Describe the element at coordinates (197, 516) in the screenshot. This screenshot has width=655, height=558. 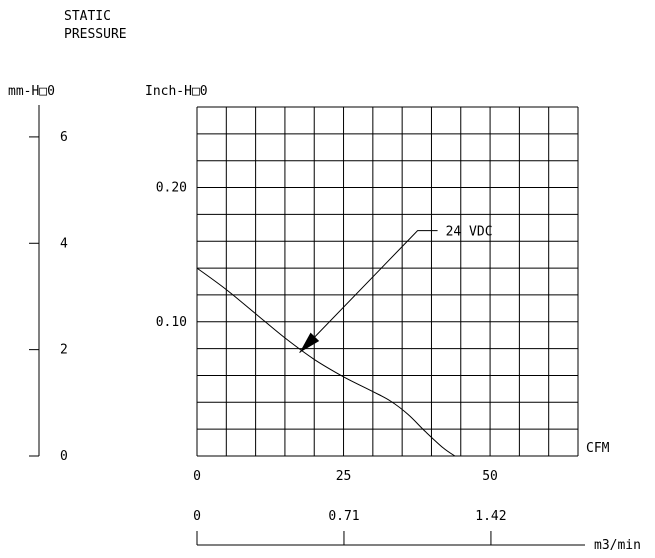
I see `secondary-x-tick-label: 0` at that location.